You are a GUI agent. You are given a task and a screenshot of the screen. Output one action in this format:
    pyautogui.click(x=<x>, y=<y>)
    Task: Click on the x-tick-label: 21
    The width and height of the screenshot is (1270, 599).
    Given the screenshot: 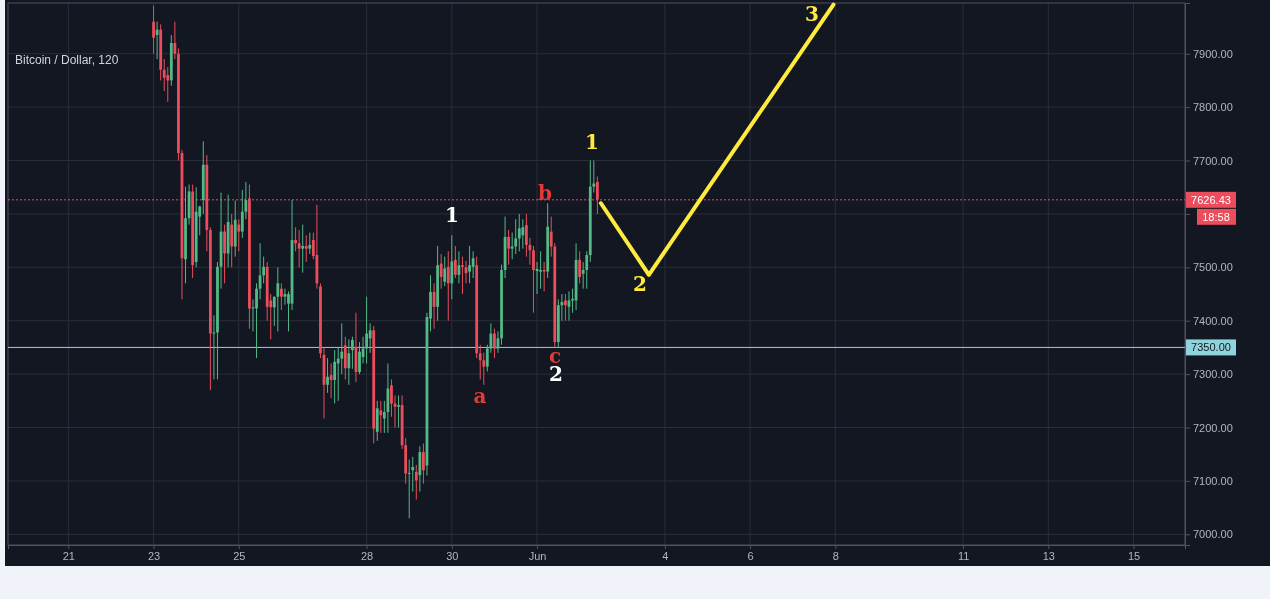 What is the action you would take?
    pyautogui.click(x=68, y=555)
    